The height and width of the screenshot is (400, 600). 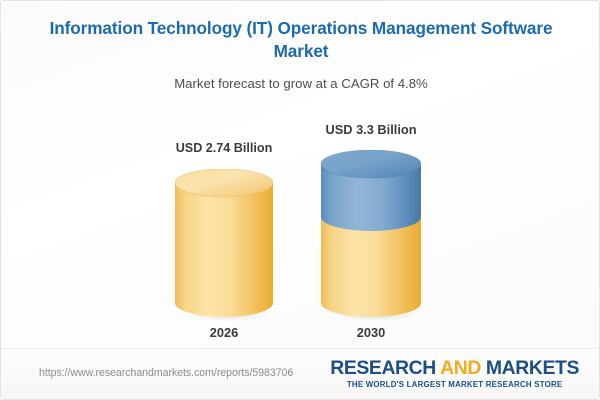 What do you see at coordinates (371, 129) in the screenshot?
I see `bar-value-label-2030: USD 3.3 Billion` at bounding box center [371, 129].